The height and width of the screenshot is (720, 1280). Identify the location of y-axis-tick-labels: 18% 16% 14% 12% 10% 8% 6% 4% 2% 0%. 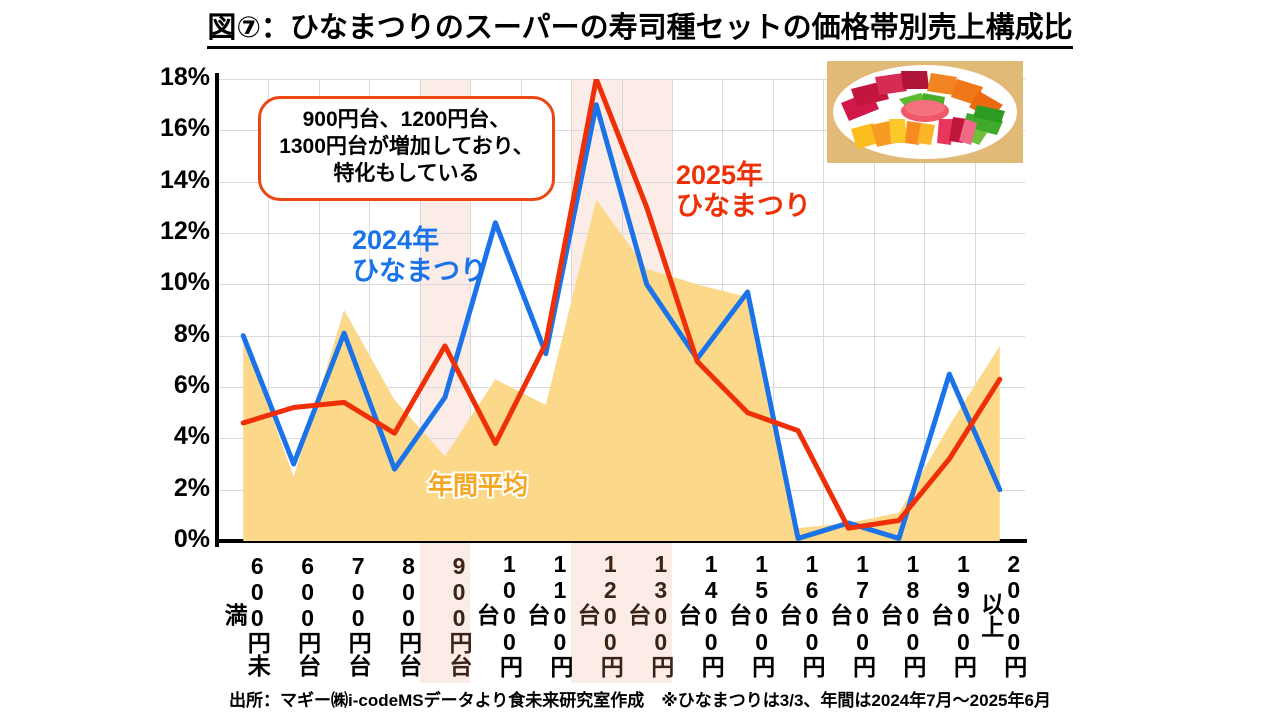
(171, 308).